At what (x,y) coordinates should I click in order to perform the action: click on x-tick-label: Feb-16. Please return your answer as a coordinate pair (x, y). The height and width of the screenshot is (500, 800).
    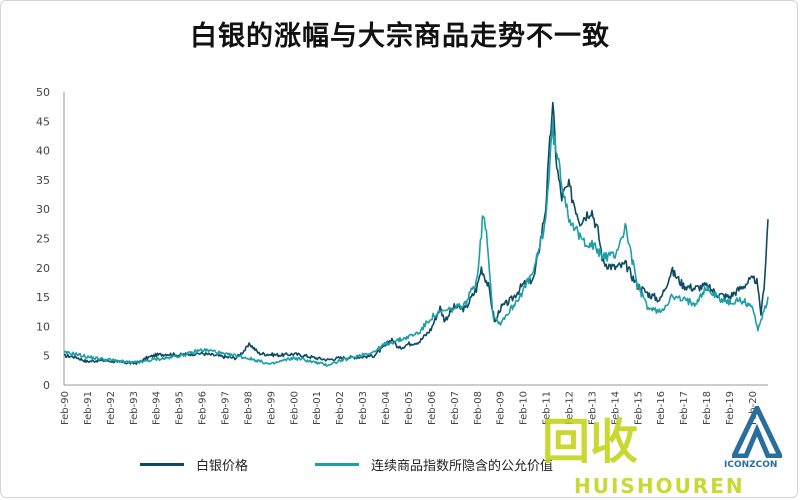
    Looking at the image, I should click on (661, 408).